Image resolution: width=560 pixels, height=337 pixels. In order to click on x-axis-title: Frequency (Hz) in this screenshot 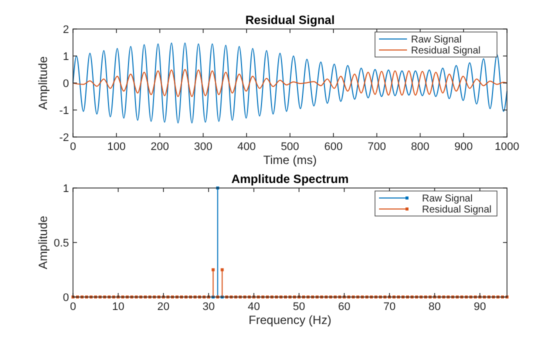, I will do `click(290, 320)`.